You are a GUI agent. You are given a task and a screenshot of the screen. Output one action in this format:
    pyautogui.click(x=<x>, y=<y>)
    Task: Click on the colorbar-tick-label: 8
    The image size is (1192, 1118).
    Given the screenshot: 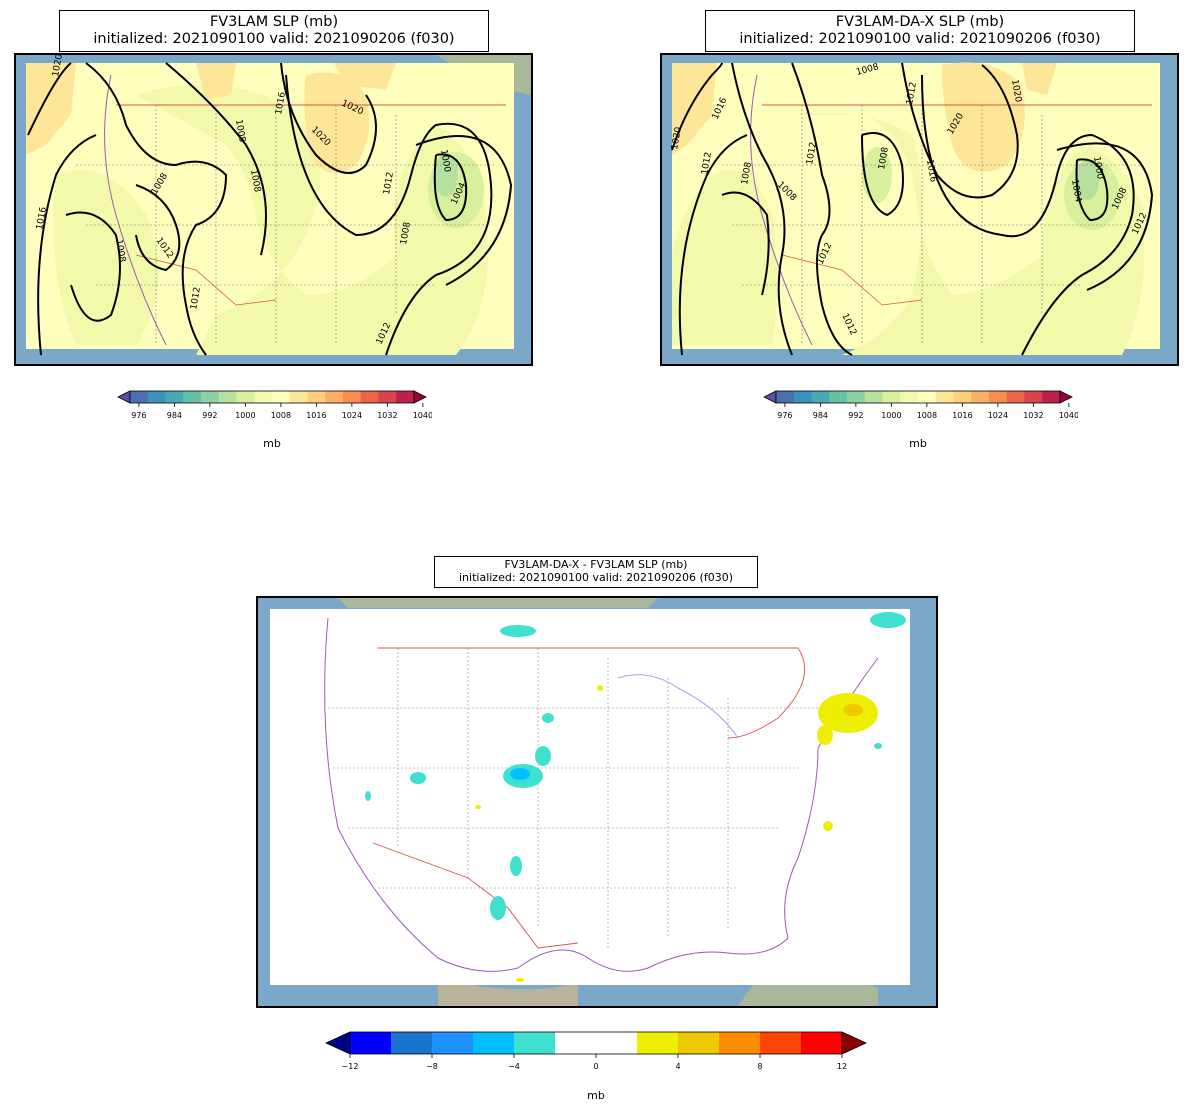 What is the action you would take?
    pyautogui.click(x=759, y=1066)
    